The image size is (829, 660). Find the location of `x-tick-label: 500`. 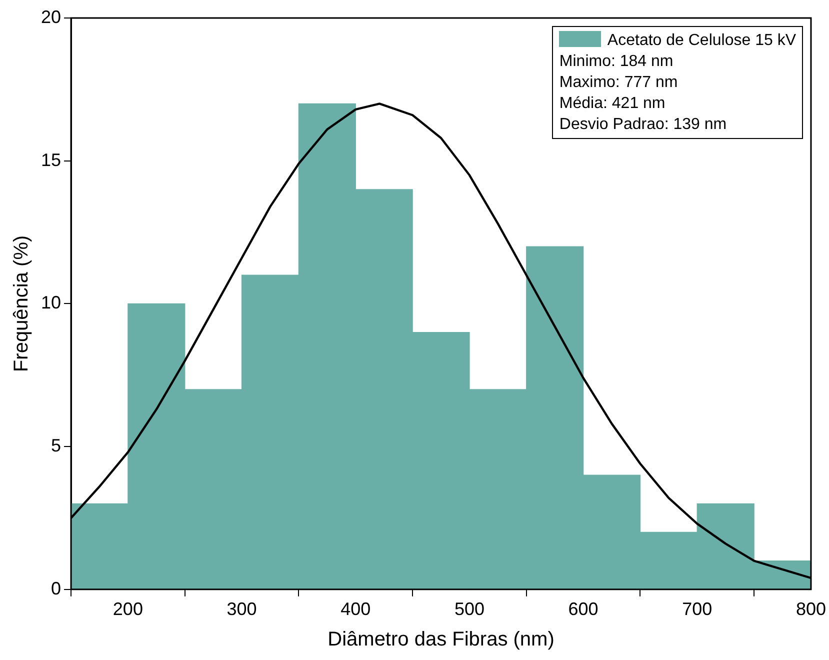

x-tick-label: 500 is located at coordinates (469, 609).